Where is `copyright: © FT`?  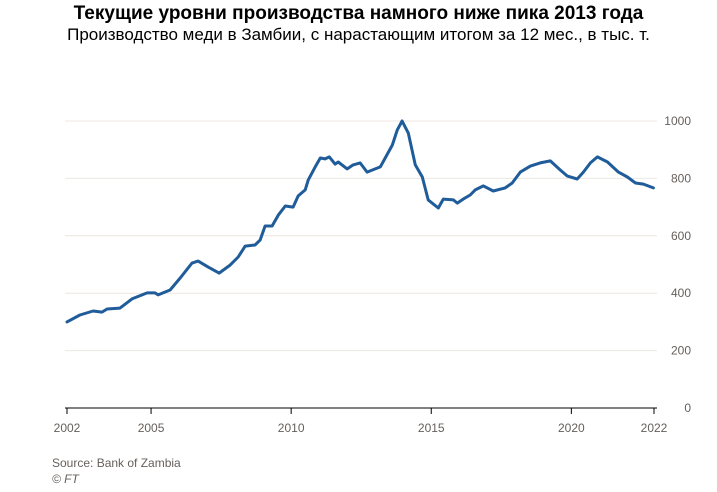
copyright: © FT is located at coordinates (65, 479).